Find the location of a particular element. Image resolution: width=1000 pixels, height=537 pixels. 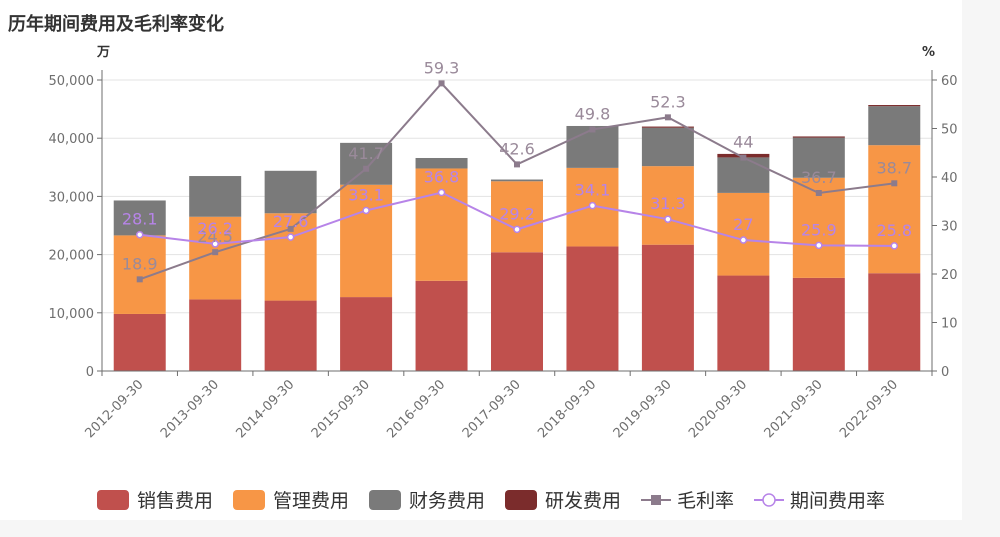

left-axis-tick-label: 40,000 is located at coordinates (72, 139).